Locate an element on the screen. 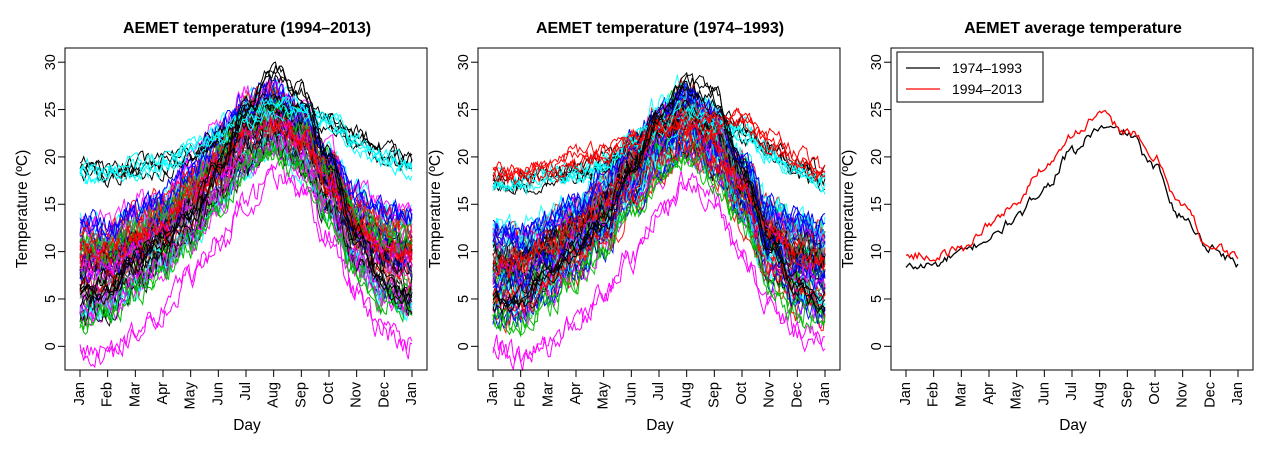 Image resolution: width=1280 pixels, height=453 pixels. panel-title: AEMET temperature (1974–1993) is located at coordinates (660, 28).